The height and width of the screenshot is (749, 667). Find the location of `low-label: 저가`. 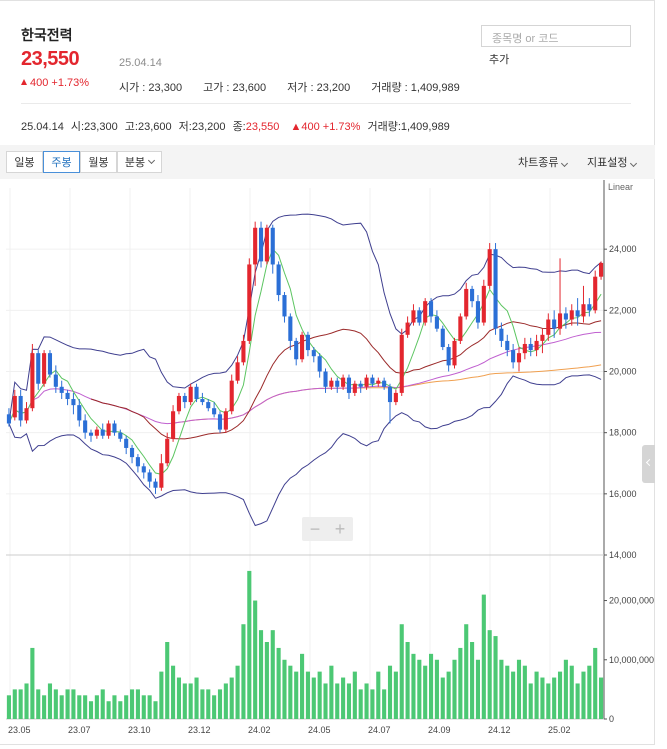

low-label: 저가 is located at coordinates (297, 88).